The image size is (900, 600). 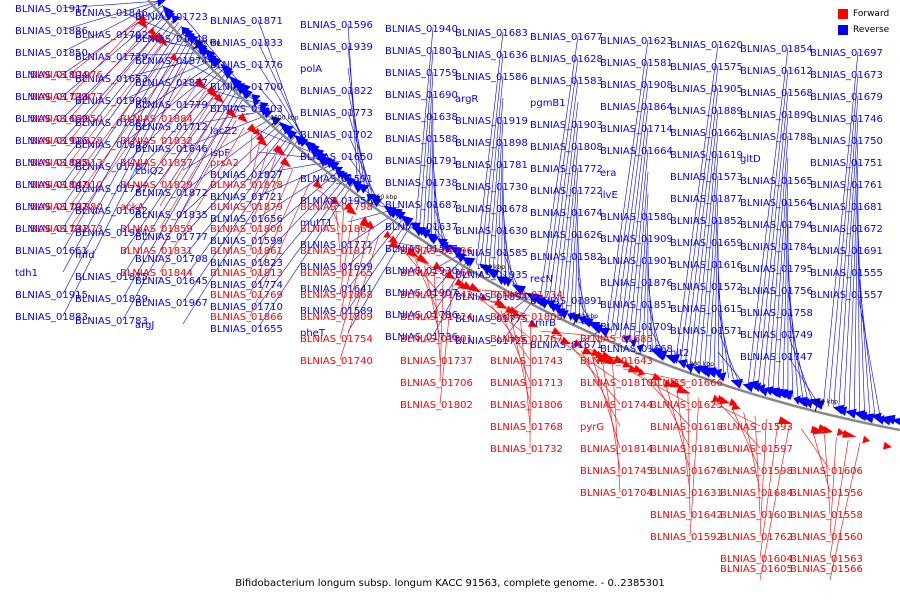 What do you see at coordinates (246, 295) in the screenshot?
I see `forward-gene-label: BLNIAS_01769` at bounding box center [246, 295].